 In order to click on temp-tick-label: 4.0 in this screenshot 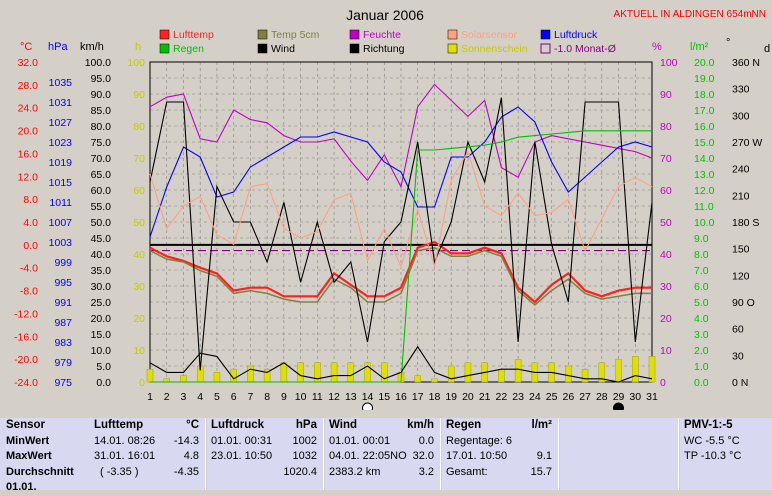, I will do `click(30, 223)`.